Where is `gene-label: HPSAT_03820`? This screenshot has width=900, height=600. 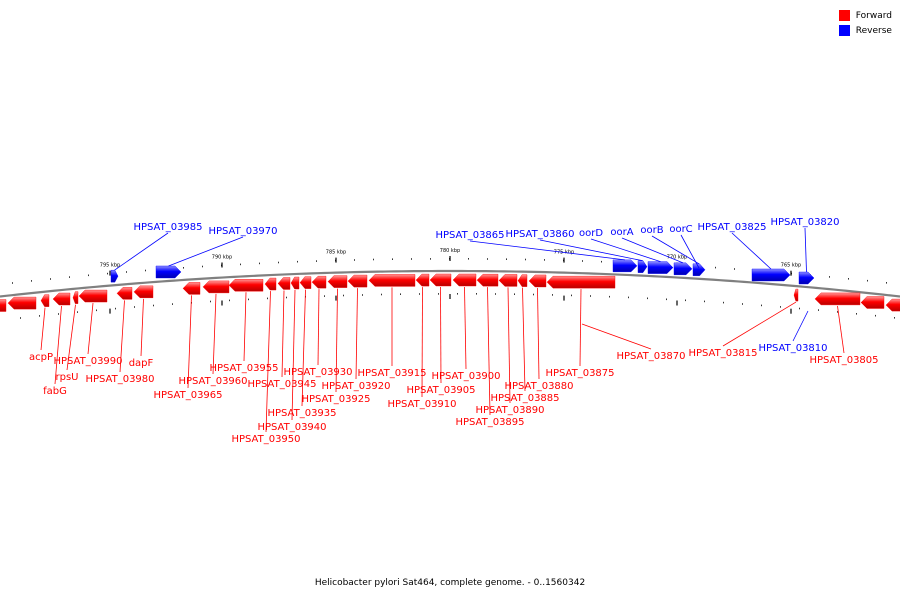
gene-label: HPSAT_03820 is located at coordinates (804, 222).